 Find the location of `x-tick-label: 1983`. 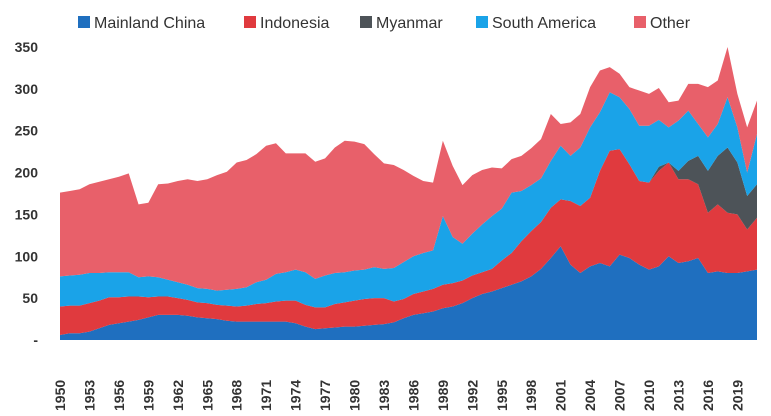

x-tick-label: 1983 is located at coordinates (384, 395).